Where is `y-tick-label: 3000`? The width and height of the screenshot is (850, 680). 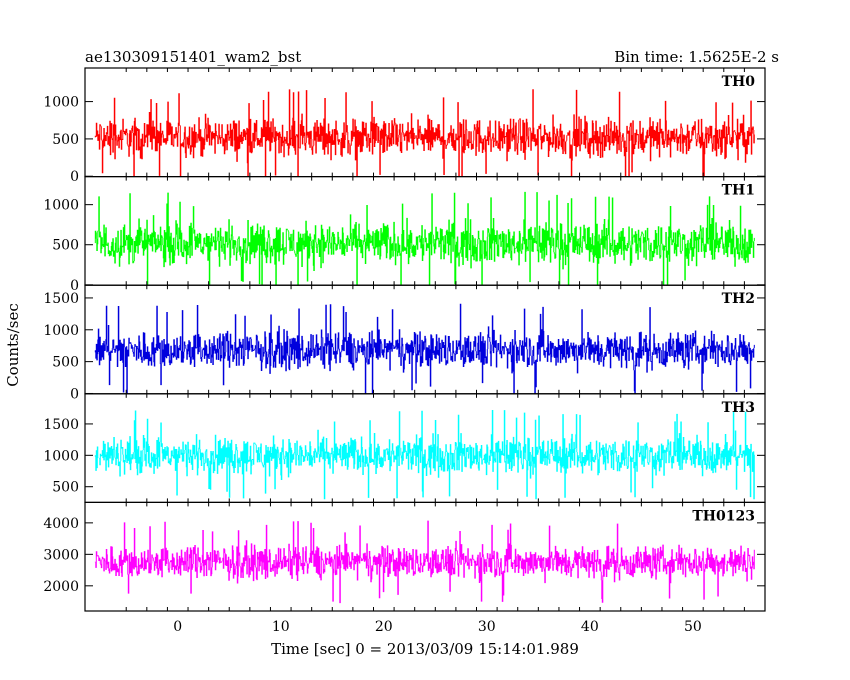 y-tick-label: 3000 is located at coordinates (61, 555).